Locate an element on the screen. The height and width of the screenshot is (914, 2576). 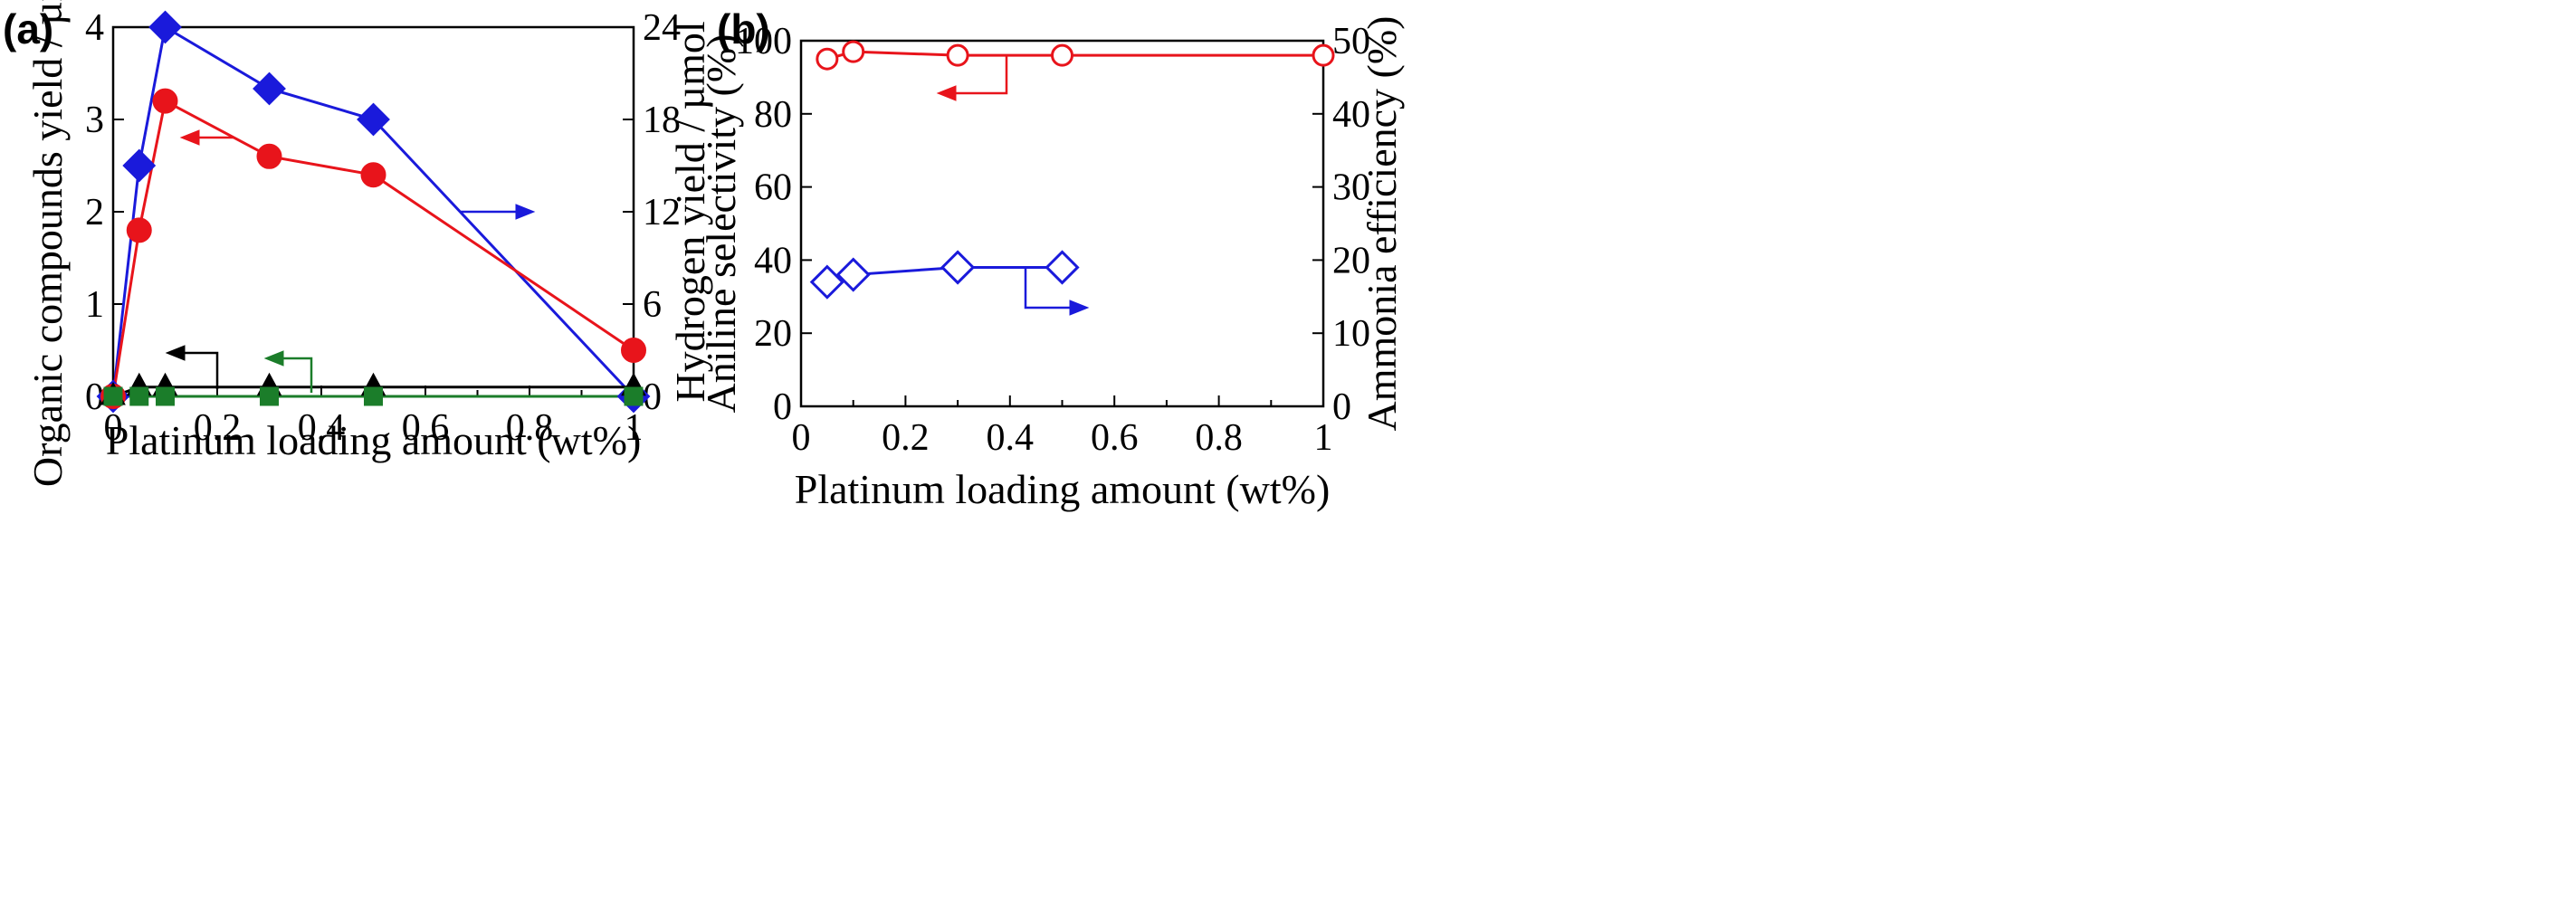
y-left-tick-label: 3 is located at coordinates (95, 120).